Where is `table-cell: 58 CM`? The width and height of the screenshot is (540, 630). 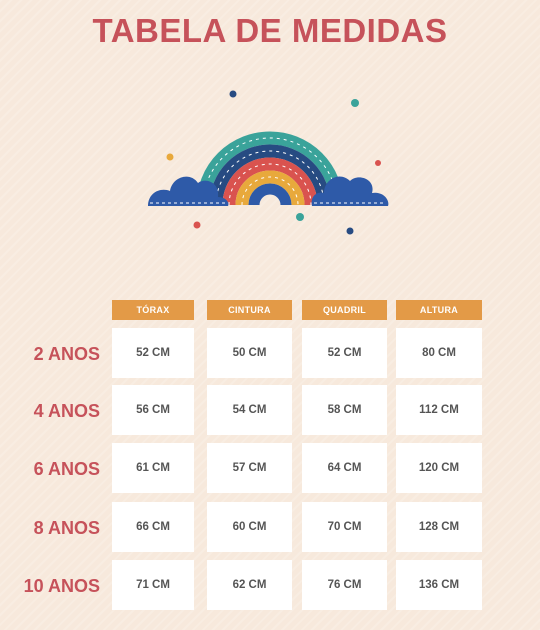
table-cell: 58 CM is located at coordinates (344, 410).